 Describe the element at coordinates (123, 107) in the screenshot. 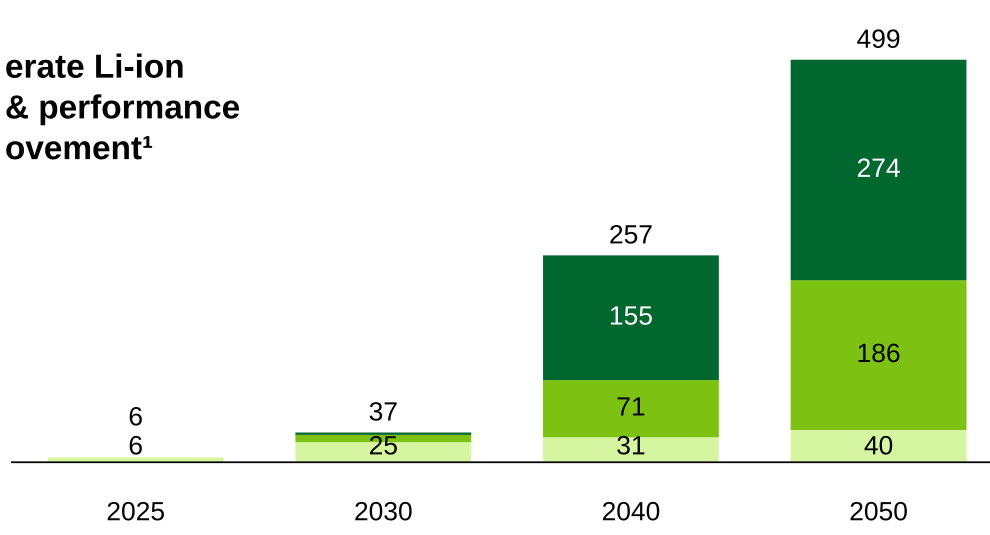

I see `text: erate Li-ion & performance ovement¹` at that location.